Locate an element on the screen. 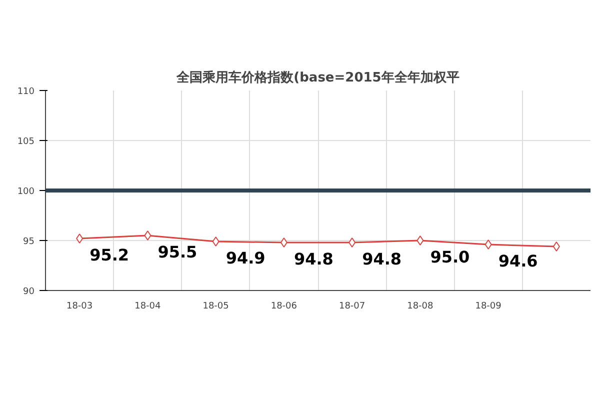 Image resolution: width=600 pixels, height=400 pixels. data-label: 95.5 is located at coordinates (178, 252).